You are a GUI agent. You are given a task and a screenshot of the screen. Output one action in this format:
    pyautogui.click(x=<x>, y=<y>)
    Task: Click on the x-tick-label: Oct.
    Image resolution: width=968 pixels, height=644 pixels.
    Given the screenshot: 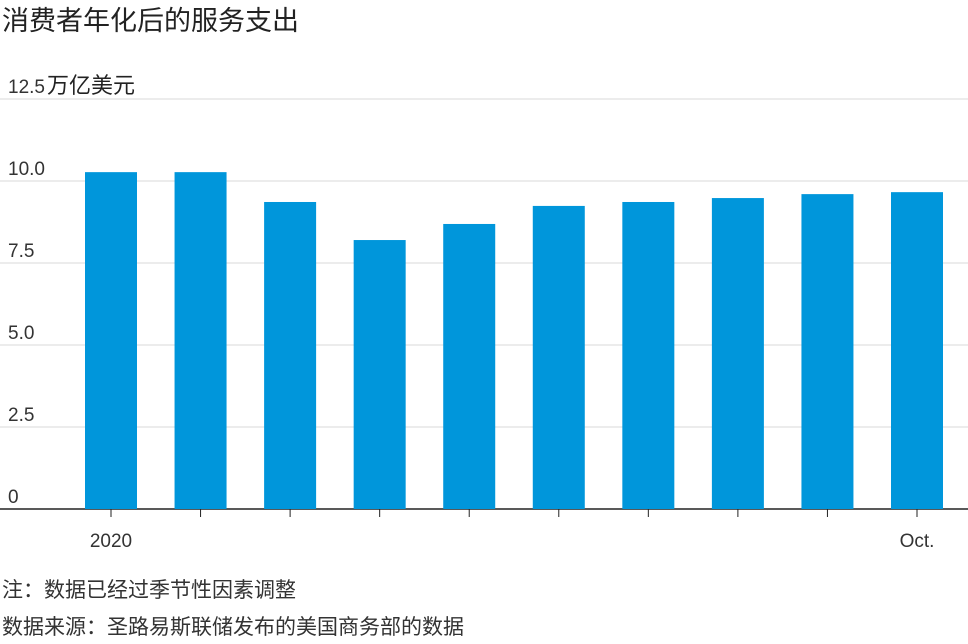 What is the action you would take?
    pyautogui.click(x=917, y=541)
    